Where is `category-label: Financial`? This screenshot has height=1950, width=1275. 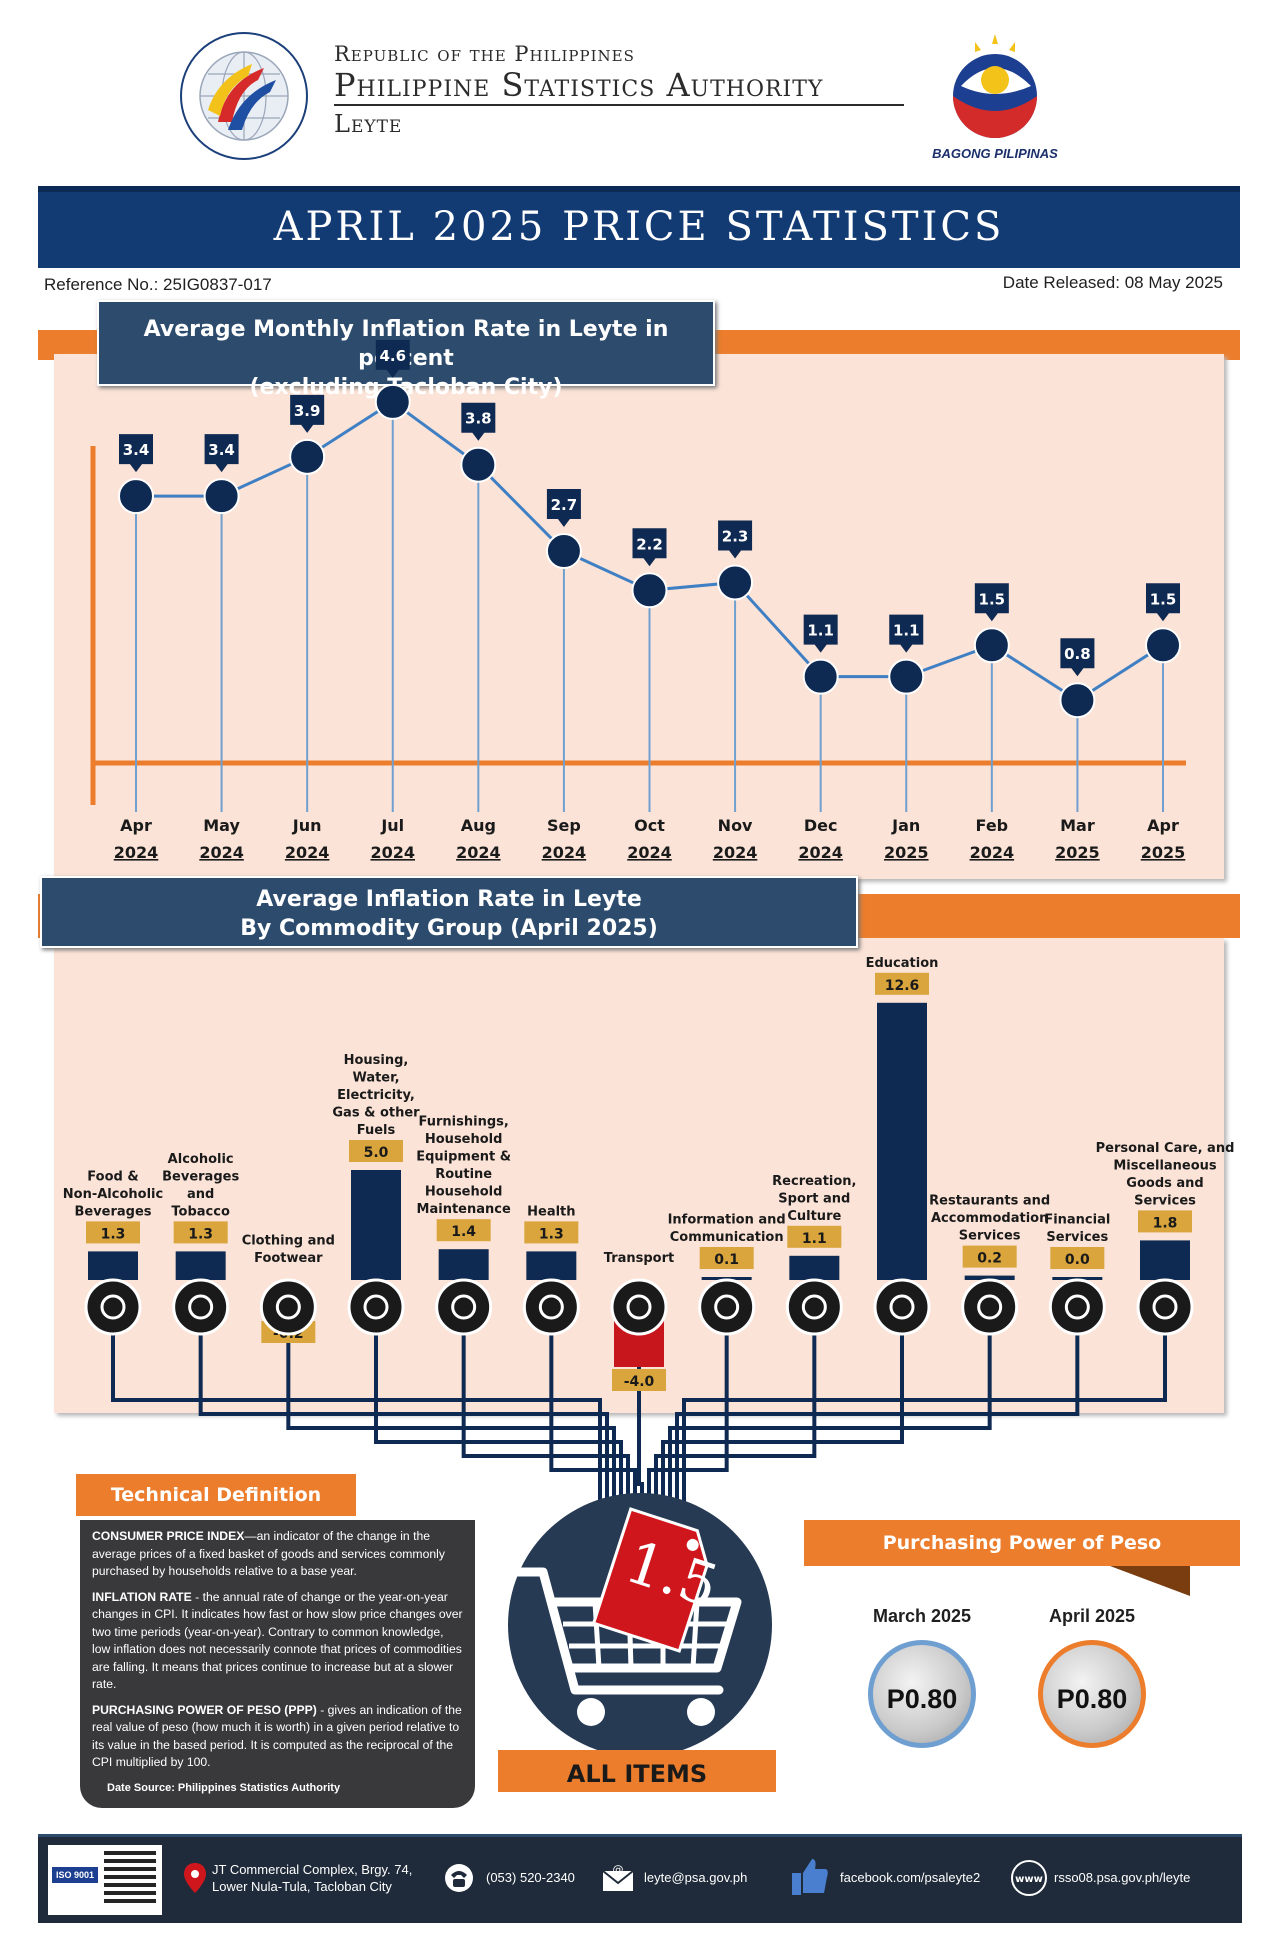
category-label: Financial is located at coordinates (1077, 1220).